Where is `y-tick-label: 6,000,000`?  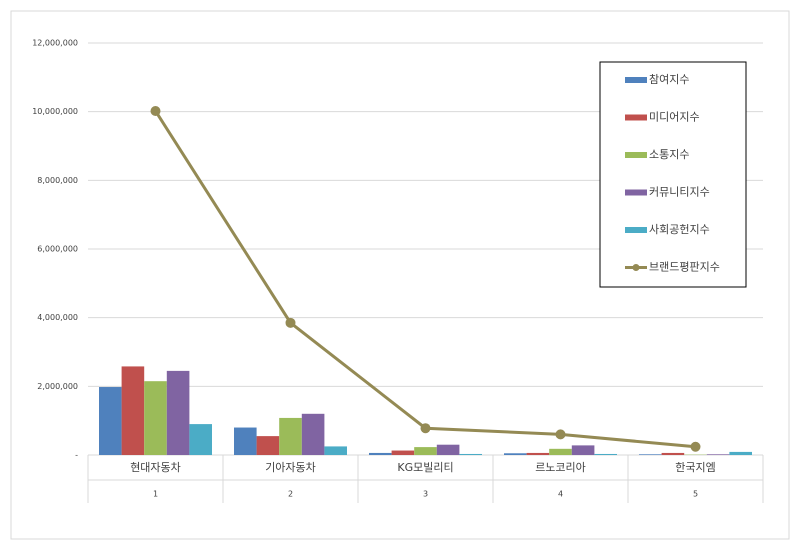
y-tick-label: 6,000,000 is located at coordinates (57, 249).